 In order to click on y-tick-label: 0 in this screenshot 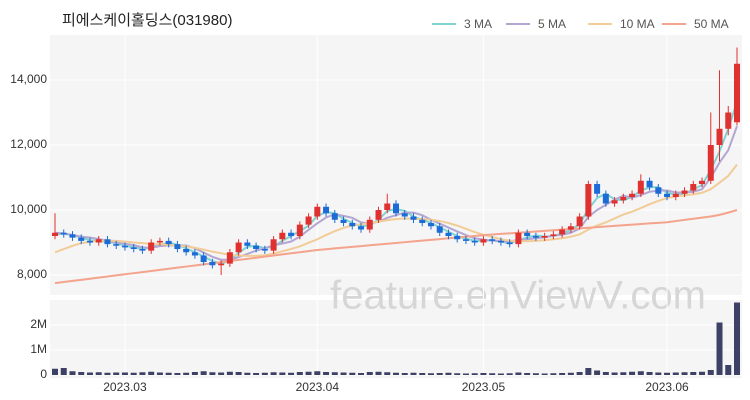, I will do `click(43, 374)`.